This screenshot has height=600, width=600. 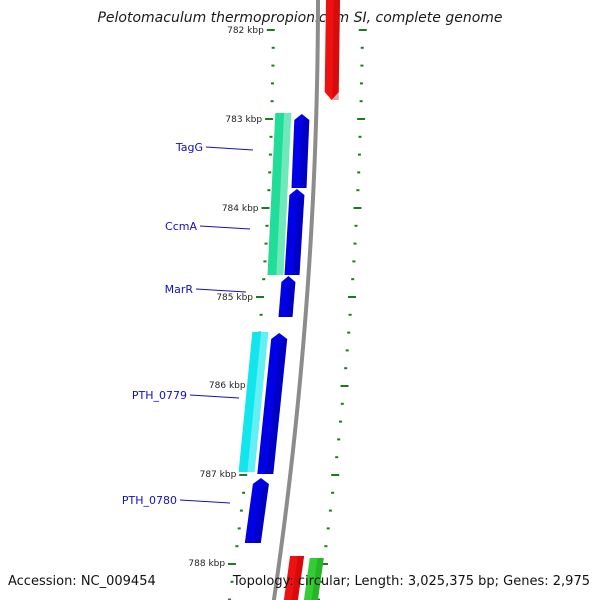 I want to click on reverse-cds-red-bottom, so click(x=294, y=578).